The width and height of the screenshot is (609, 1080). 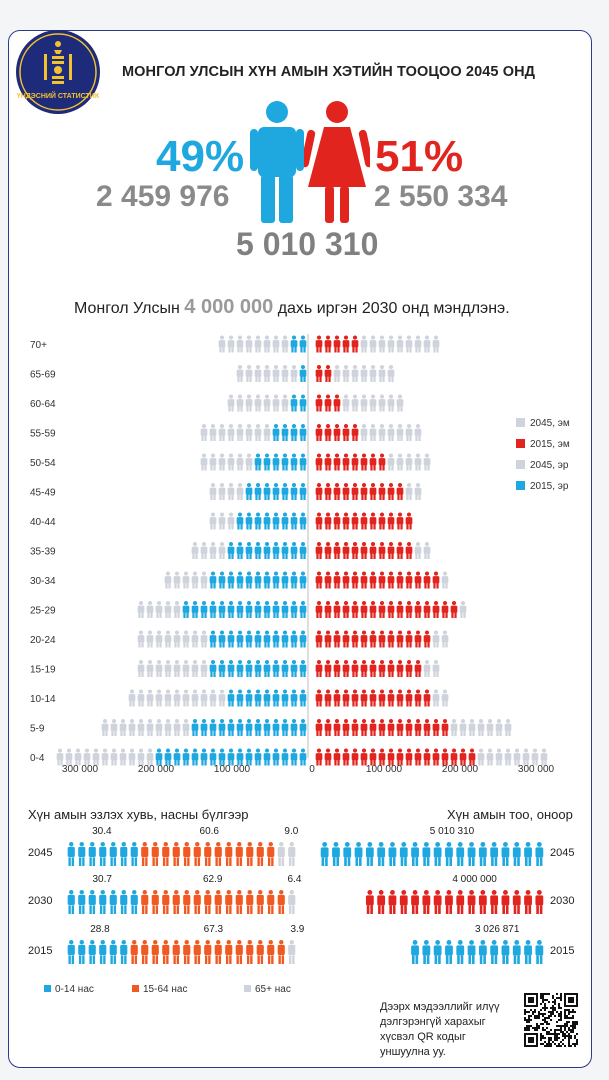 What do you see at coordinates (550, 444) in the screenshot?
I see `legend-label: 2015, эм` at bounding box center [550, 444].